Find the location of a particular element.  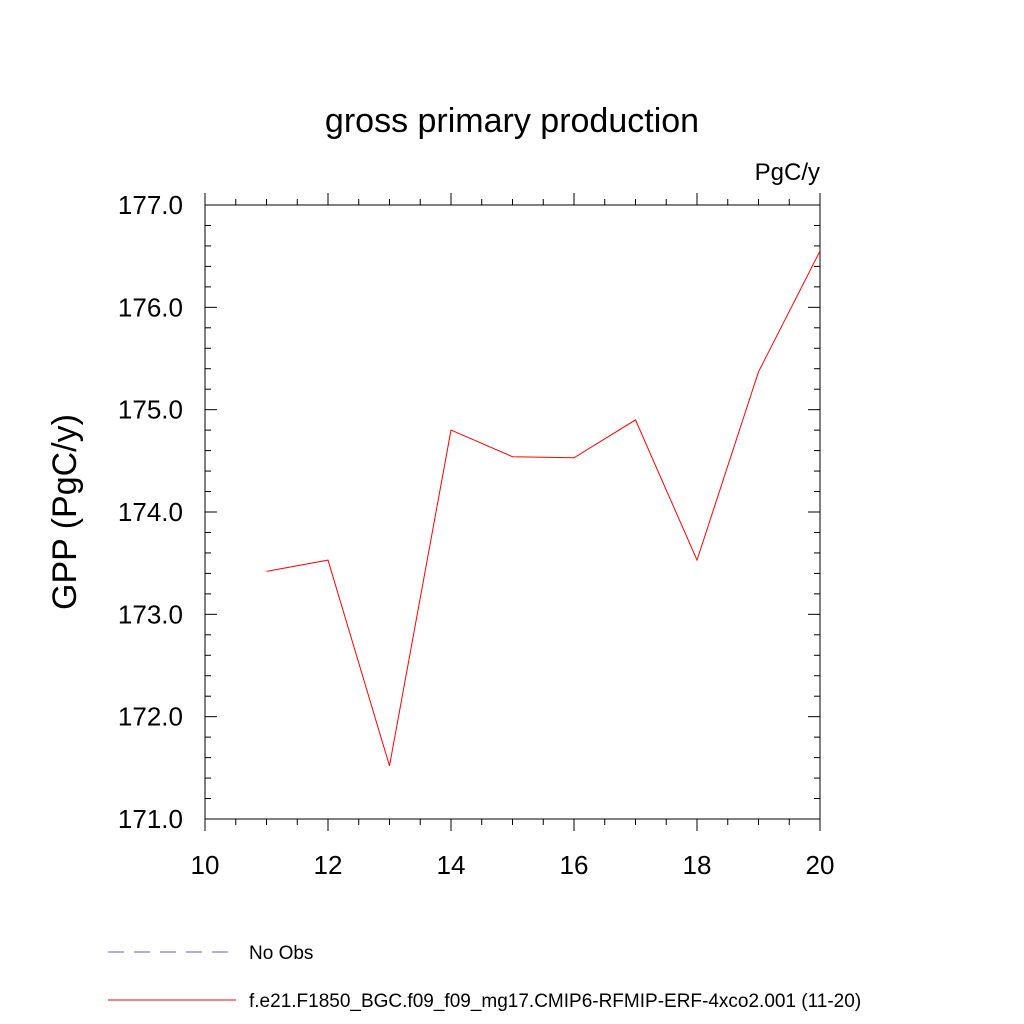

y-tick-label: 173.0 is located at coordinates (150, 614).